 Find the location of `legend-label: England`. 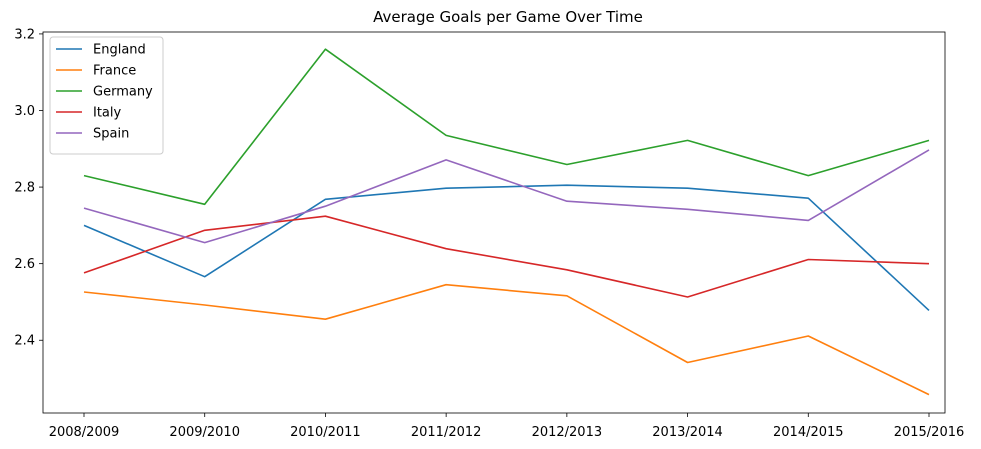

legend-label: England is located at coordinates (119, 50).